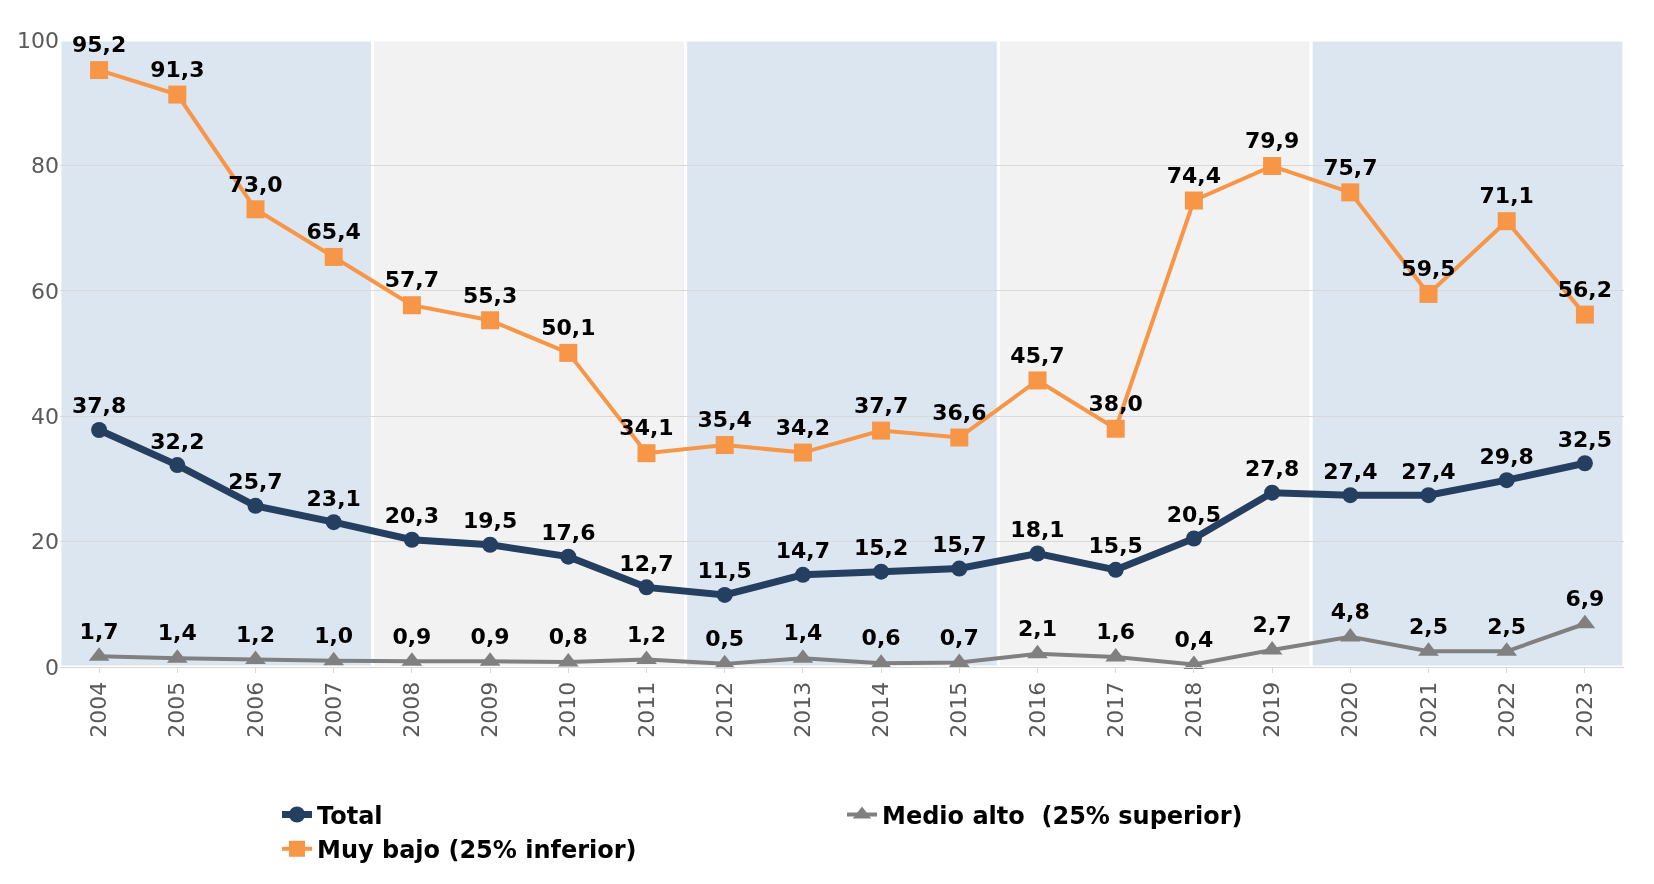  I want to click on x-tick-label: 2014, so click(881, 709).